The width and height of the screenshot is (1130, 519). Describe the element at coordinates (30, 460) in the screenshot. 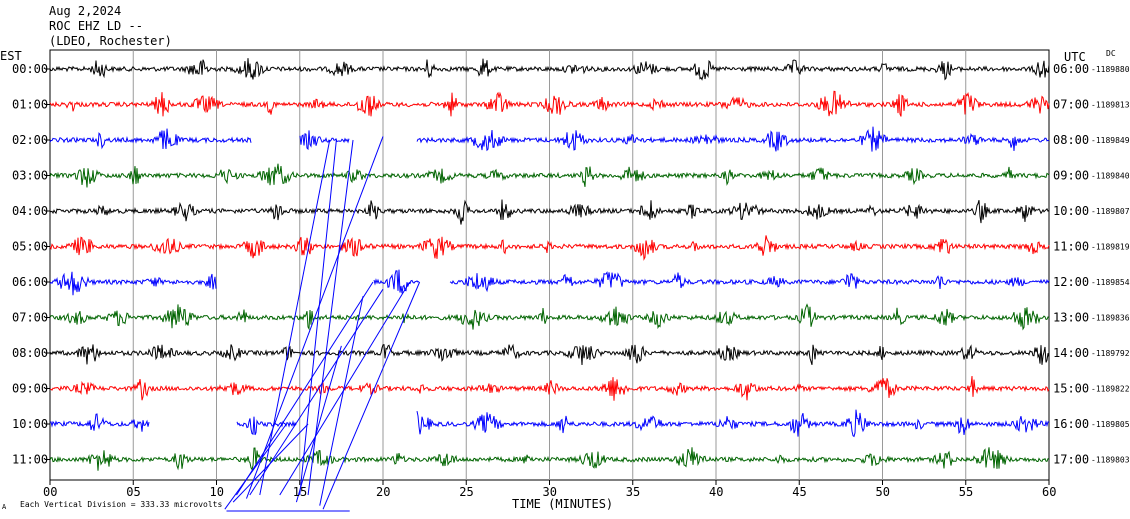

I see `est-hour-label: 11:00` at that location.